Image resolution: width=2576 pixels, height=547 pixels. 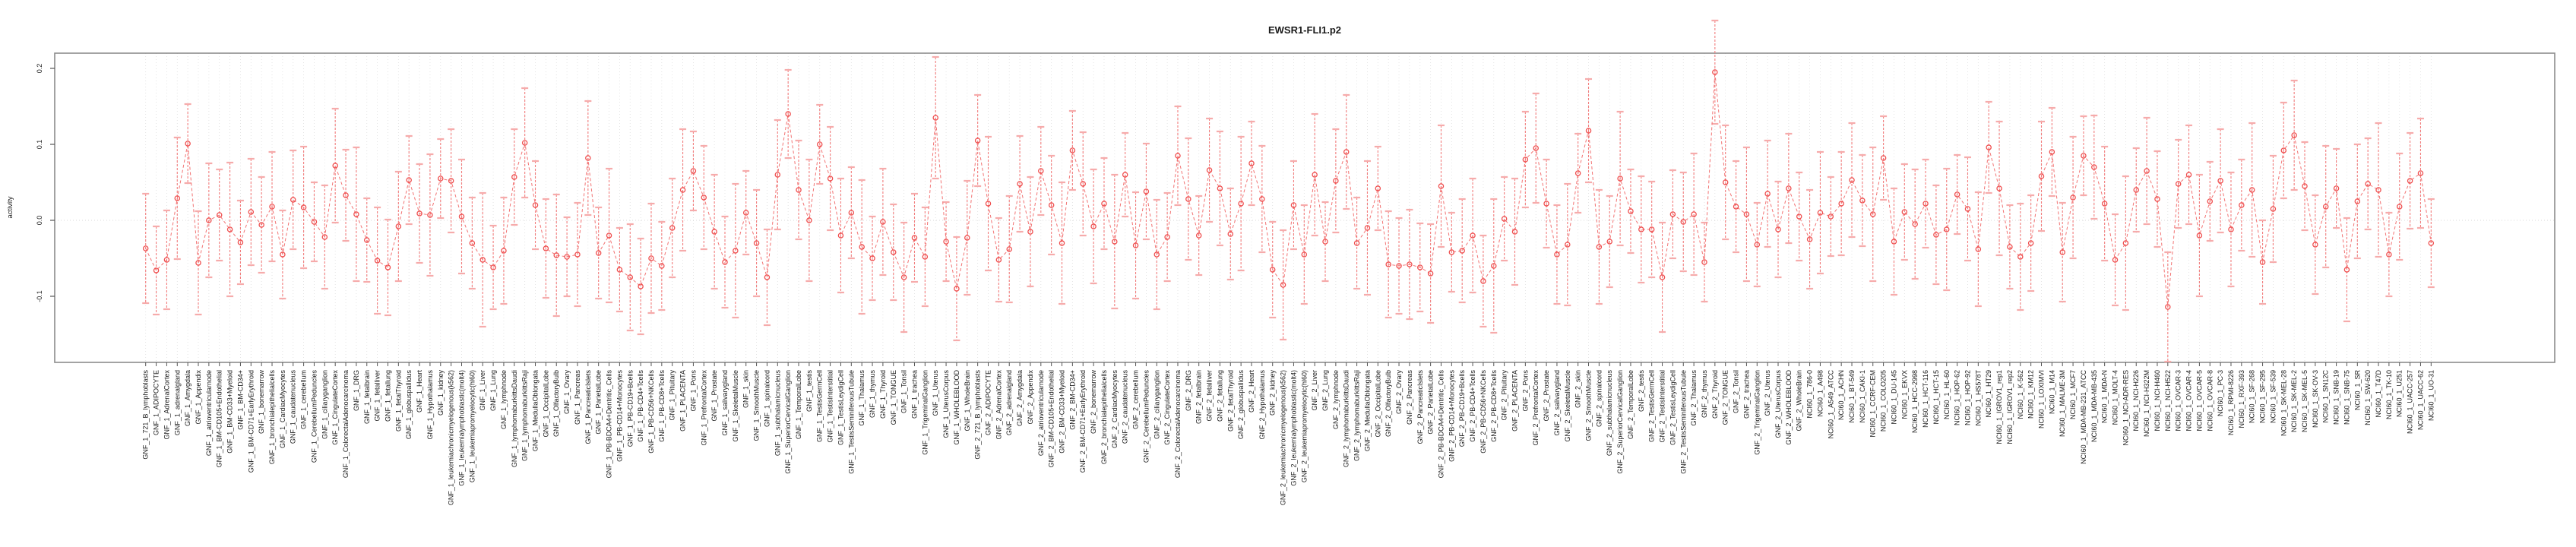 I want to click on x-tick-label: NCI60_1_COLO205, so click(x=1884, y=401).